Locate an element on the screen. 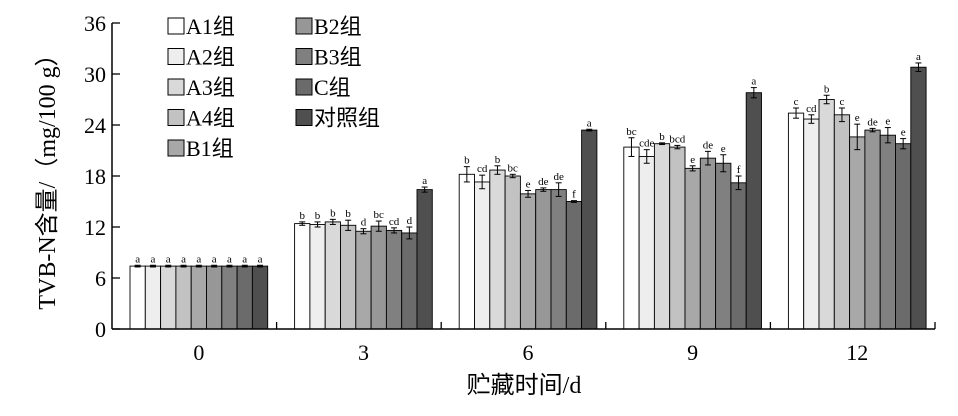 The width and height of the screenshot is (958, 416). significance-letter-9-1: cde is located at coordinates (646, 144).